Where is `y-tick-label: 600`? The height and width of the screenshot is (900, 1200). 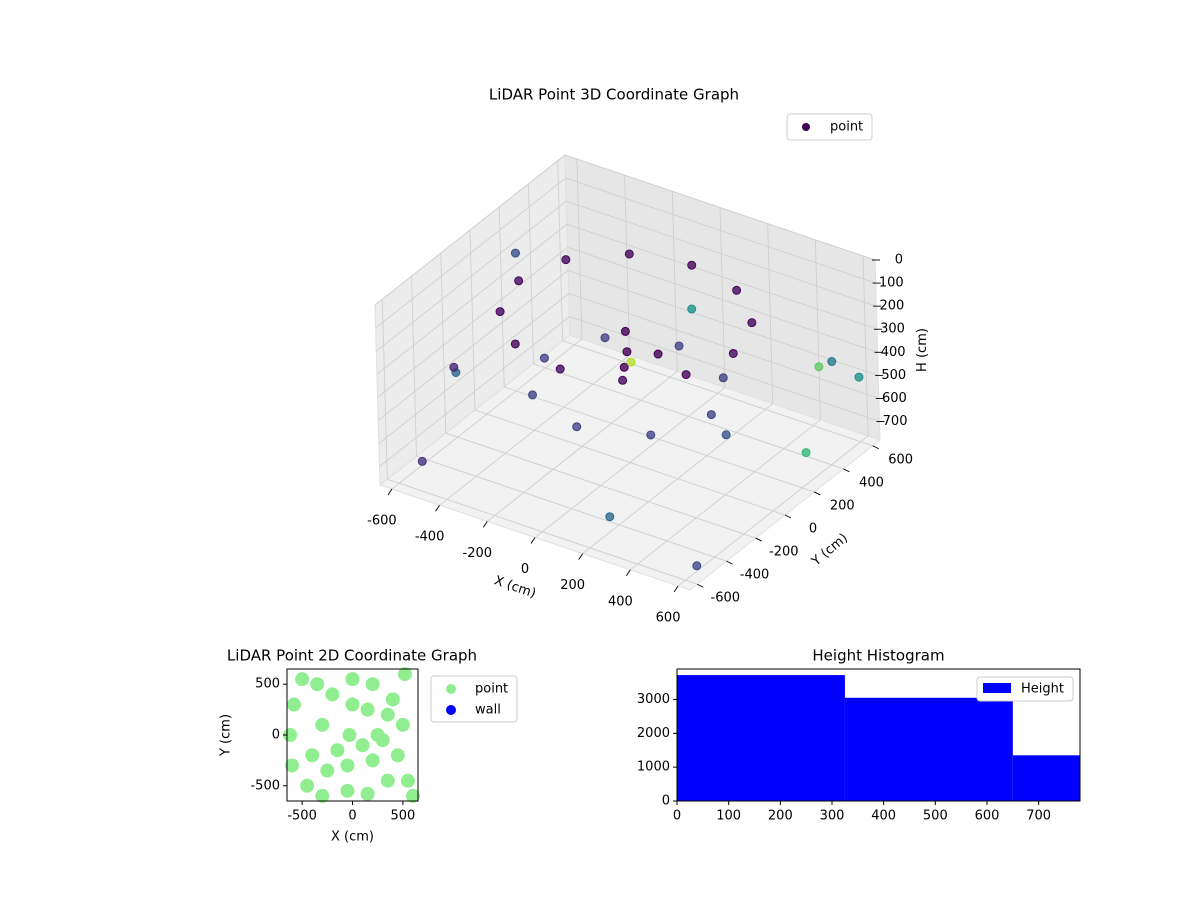
y-tick-label: 600 is located at coordinates (900, 459).